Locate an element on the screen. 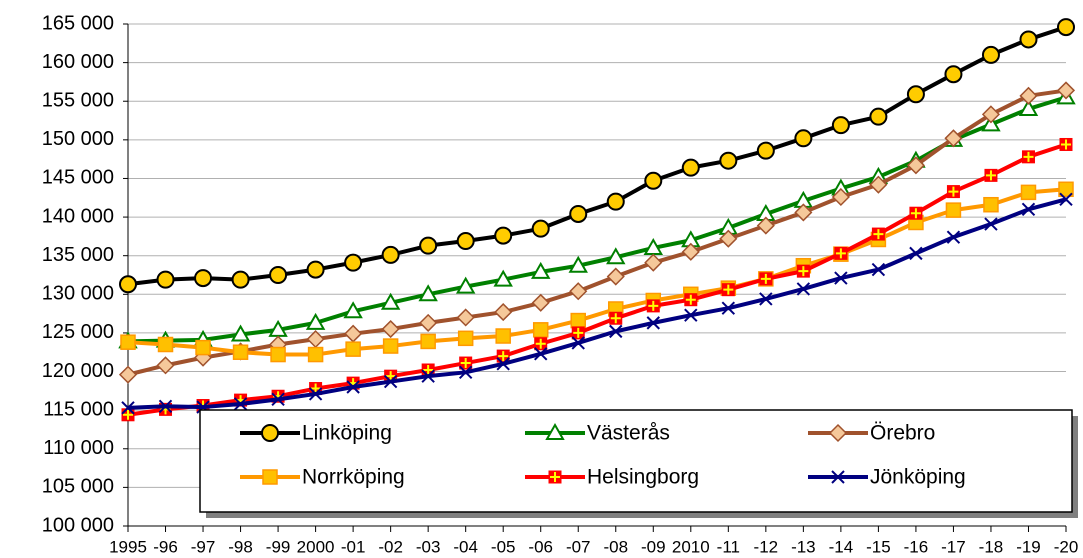 The width and height of the screenshot is (1083, 558). x-tick-label: 1995 is located at coordinates (128, 546).